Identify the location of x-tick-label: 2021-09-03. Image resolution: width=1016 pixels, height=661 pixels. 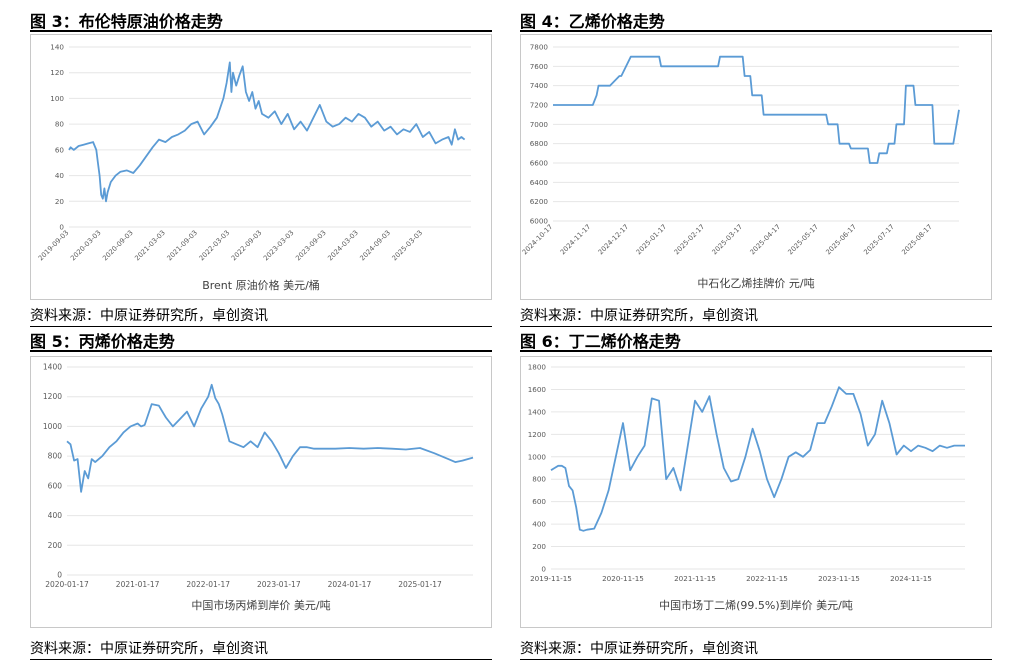
(182, 246).